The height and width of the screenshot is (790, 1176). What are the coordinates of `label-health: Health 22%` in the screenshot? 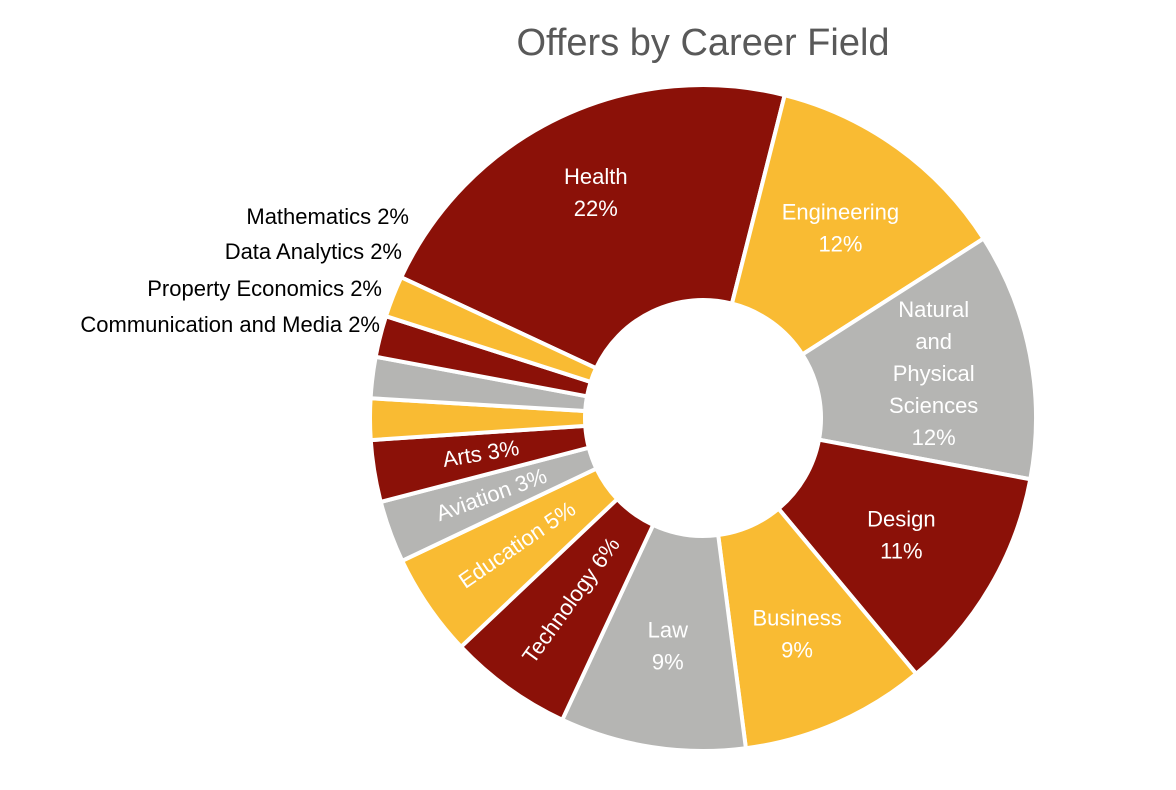 It's located at (596, 192).